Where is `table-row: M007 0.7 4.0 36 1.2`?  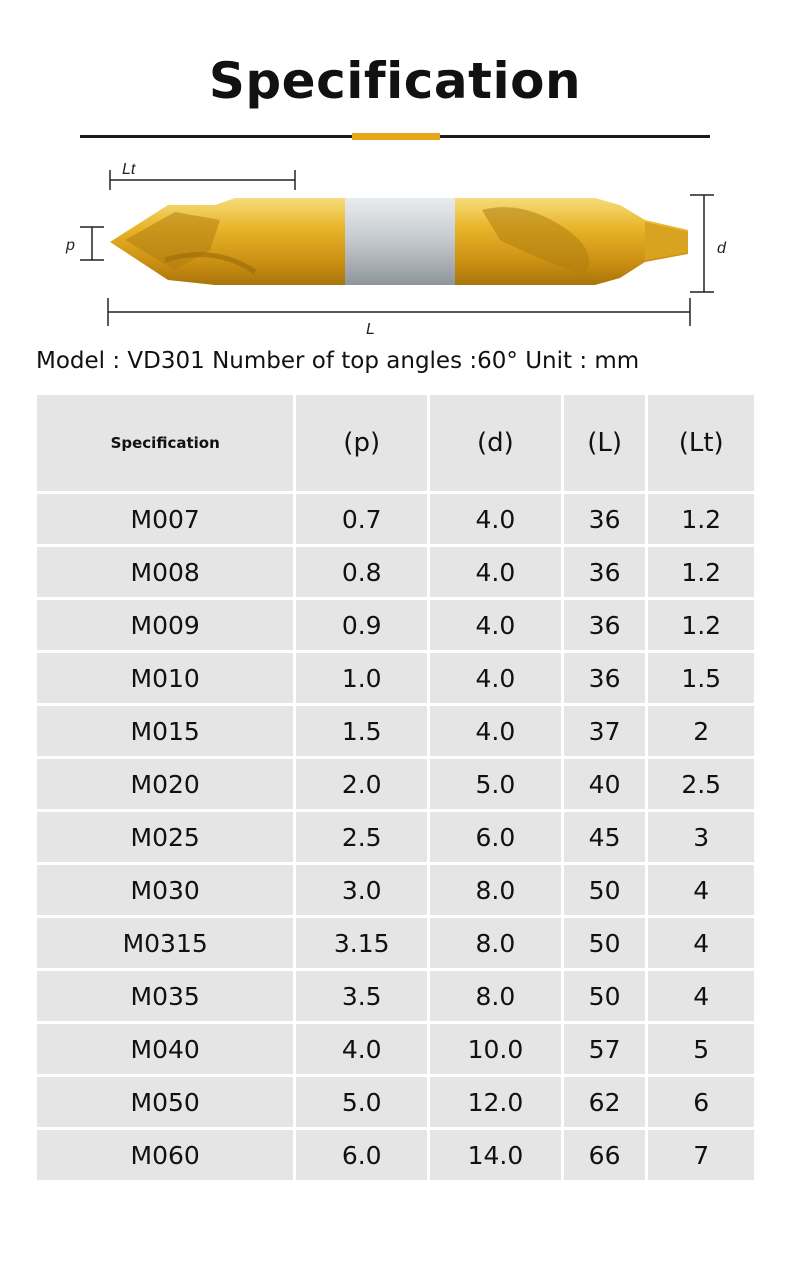 table-row: M007 0.7 4.0 36 1.2 is located at coordinates (395, 519).